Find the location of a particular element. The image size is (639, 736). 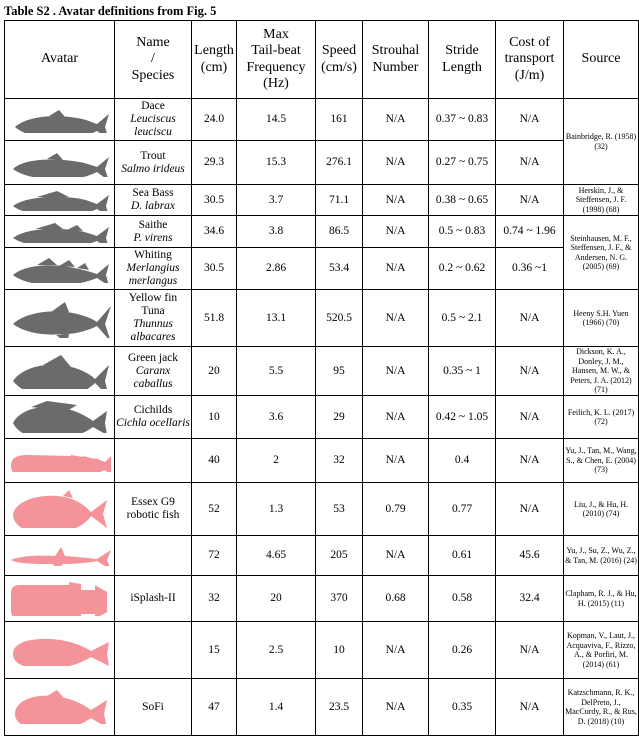

name-cell: Saithe P. virens is located at coordinates (153, 231).